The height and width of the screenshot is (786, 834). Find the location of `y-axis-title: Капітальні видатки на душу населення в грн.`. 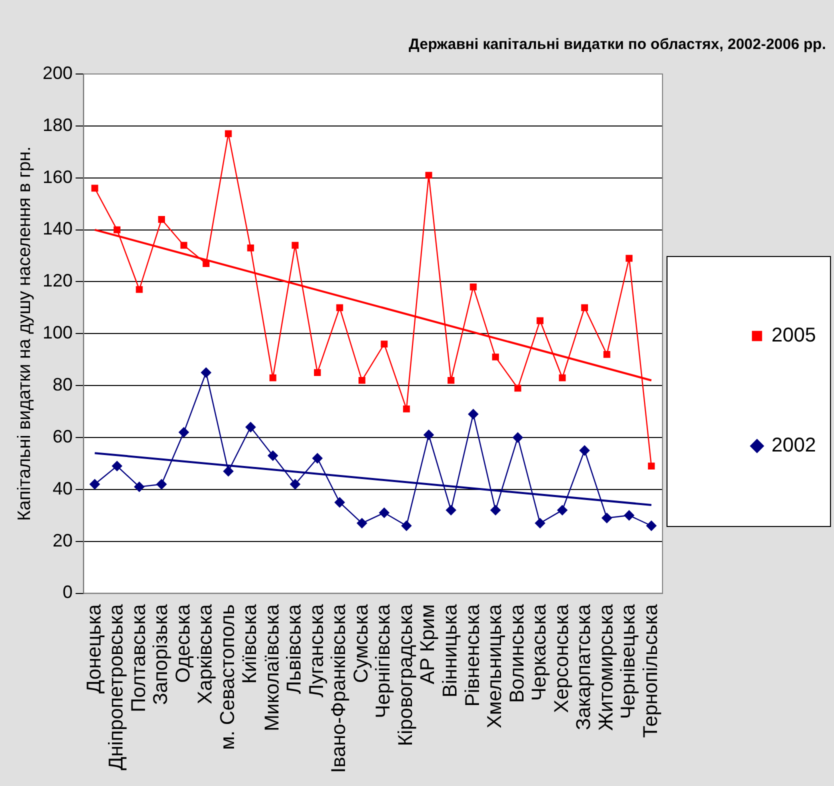

y-axis-title: Капітальні видатки на душу населення в грн. is located at coordinates (24, 333).